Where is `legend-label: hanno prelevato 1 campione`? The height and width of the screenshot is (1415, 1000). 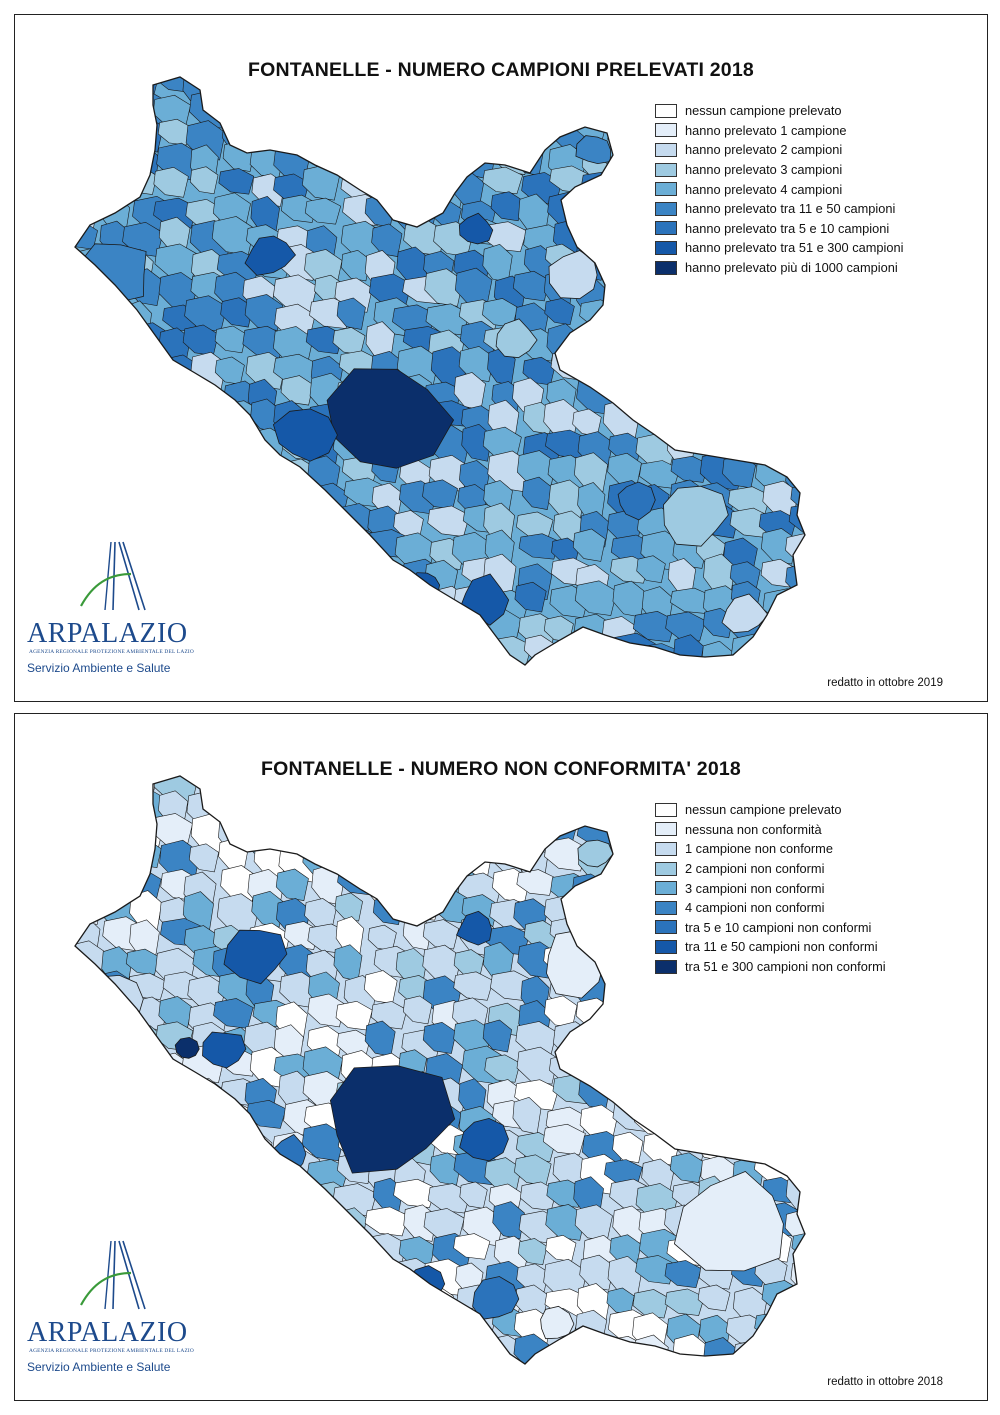 legend-label: hanno prelevato 1 campione is located at coordinates (766, 130).